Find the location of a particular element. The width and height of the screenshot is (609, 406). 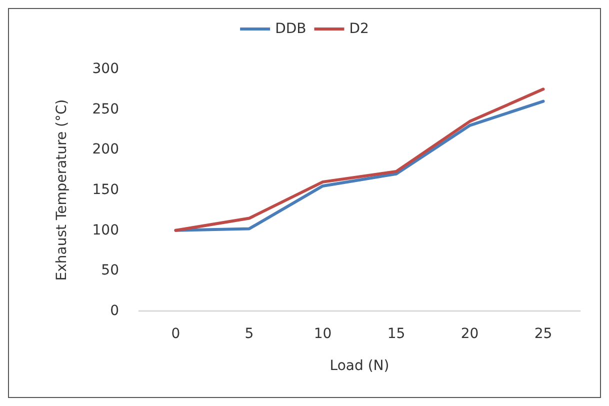

legend-label: DDB is located at coordinates (290, 29).